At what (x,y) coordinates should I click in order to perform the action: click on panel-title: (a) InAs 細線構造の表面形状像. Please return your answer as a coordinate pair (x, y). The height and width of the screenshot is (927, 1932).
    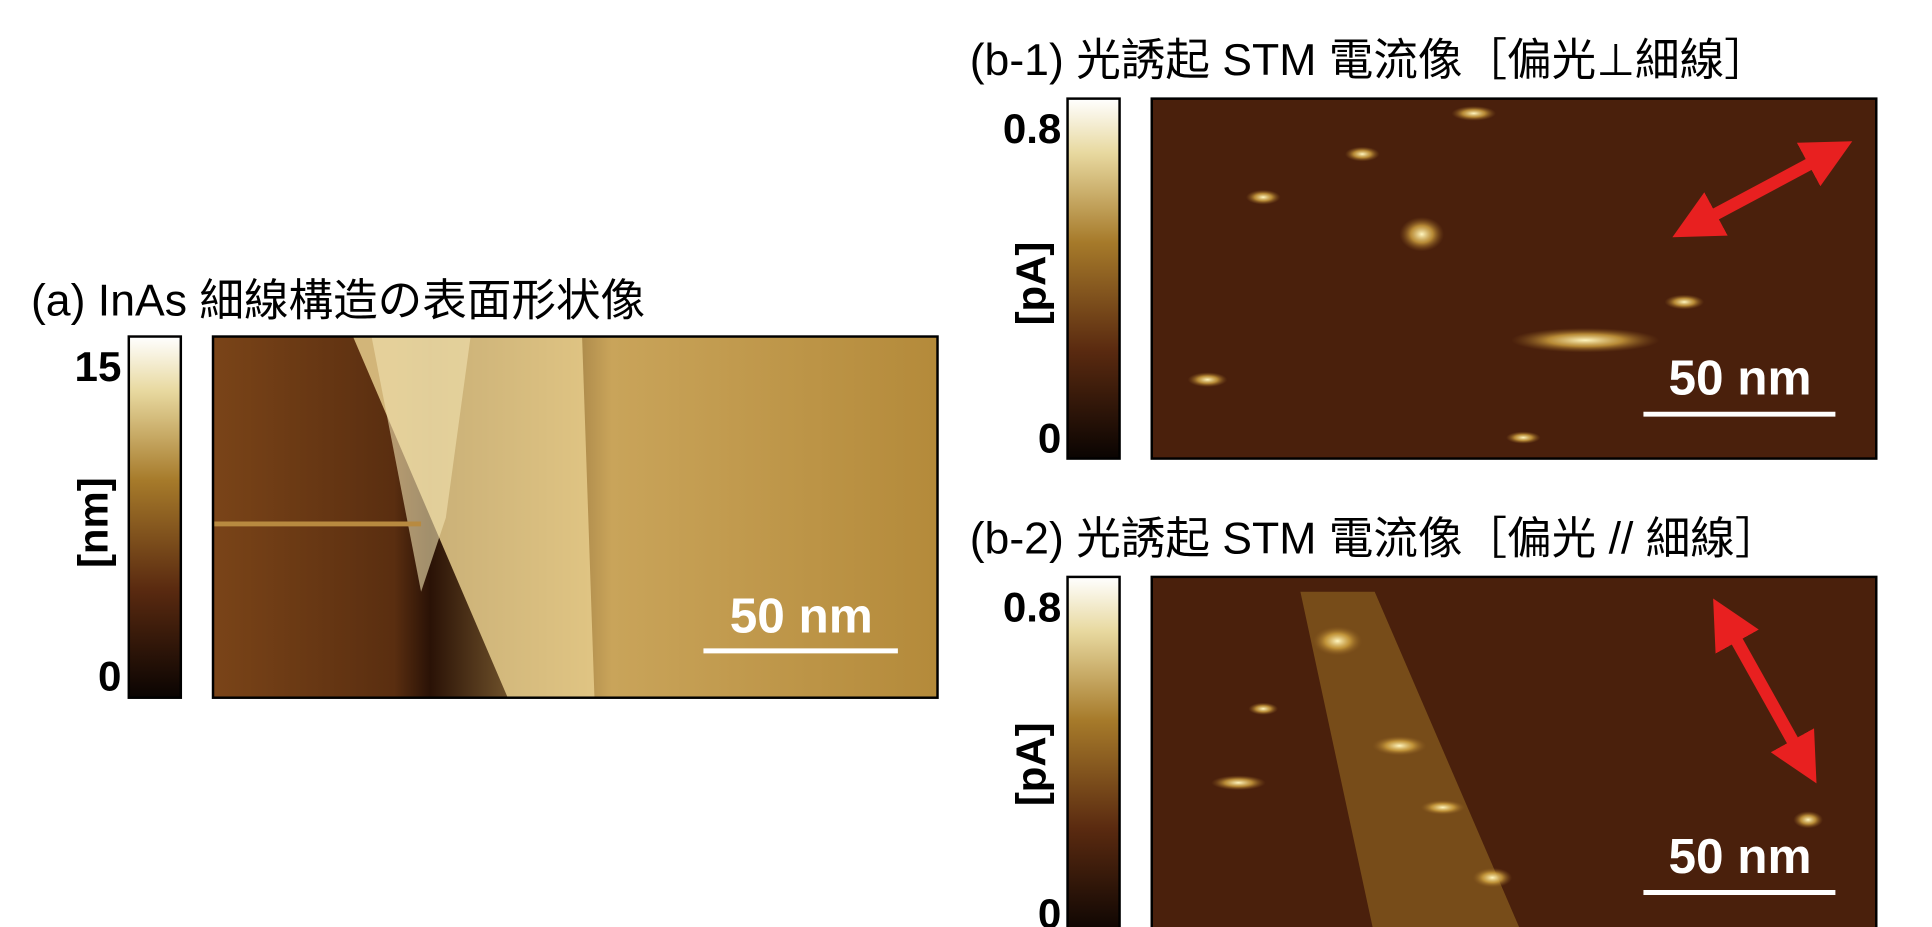
    Looking at the image, I should click on (338, 301).